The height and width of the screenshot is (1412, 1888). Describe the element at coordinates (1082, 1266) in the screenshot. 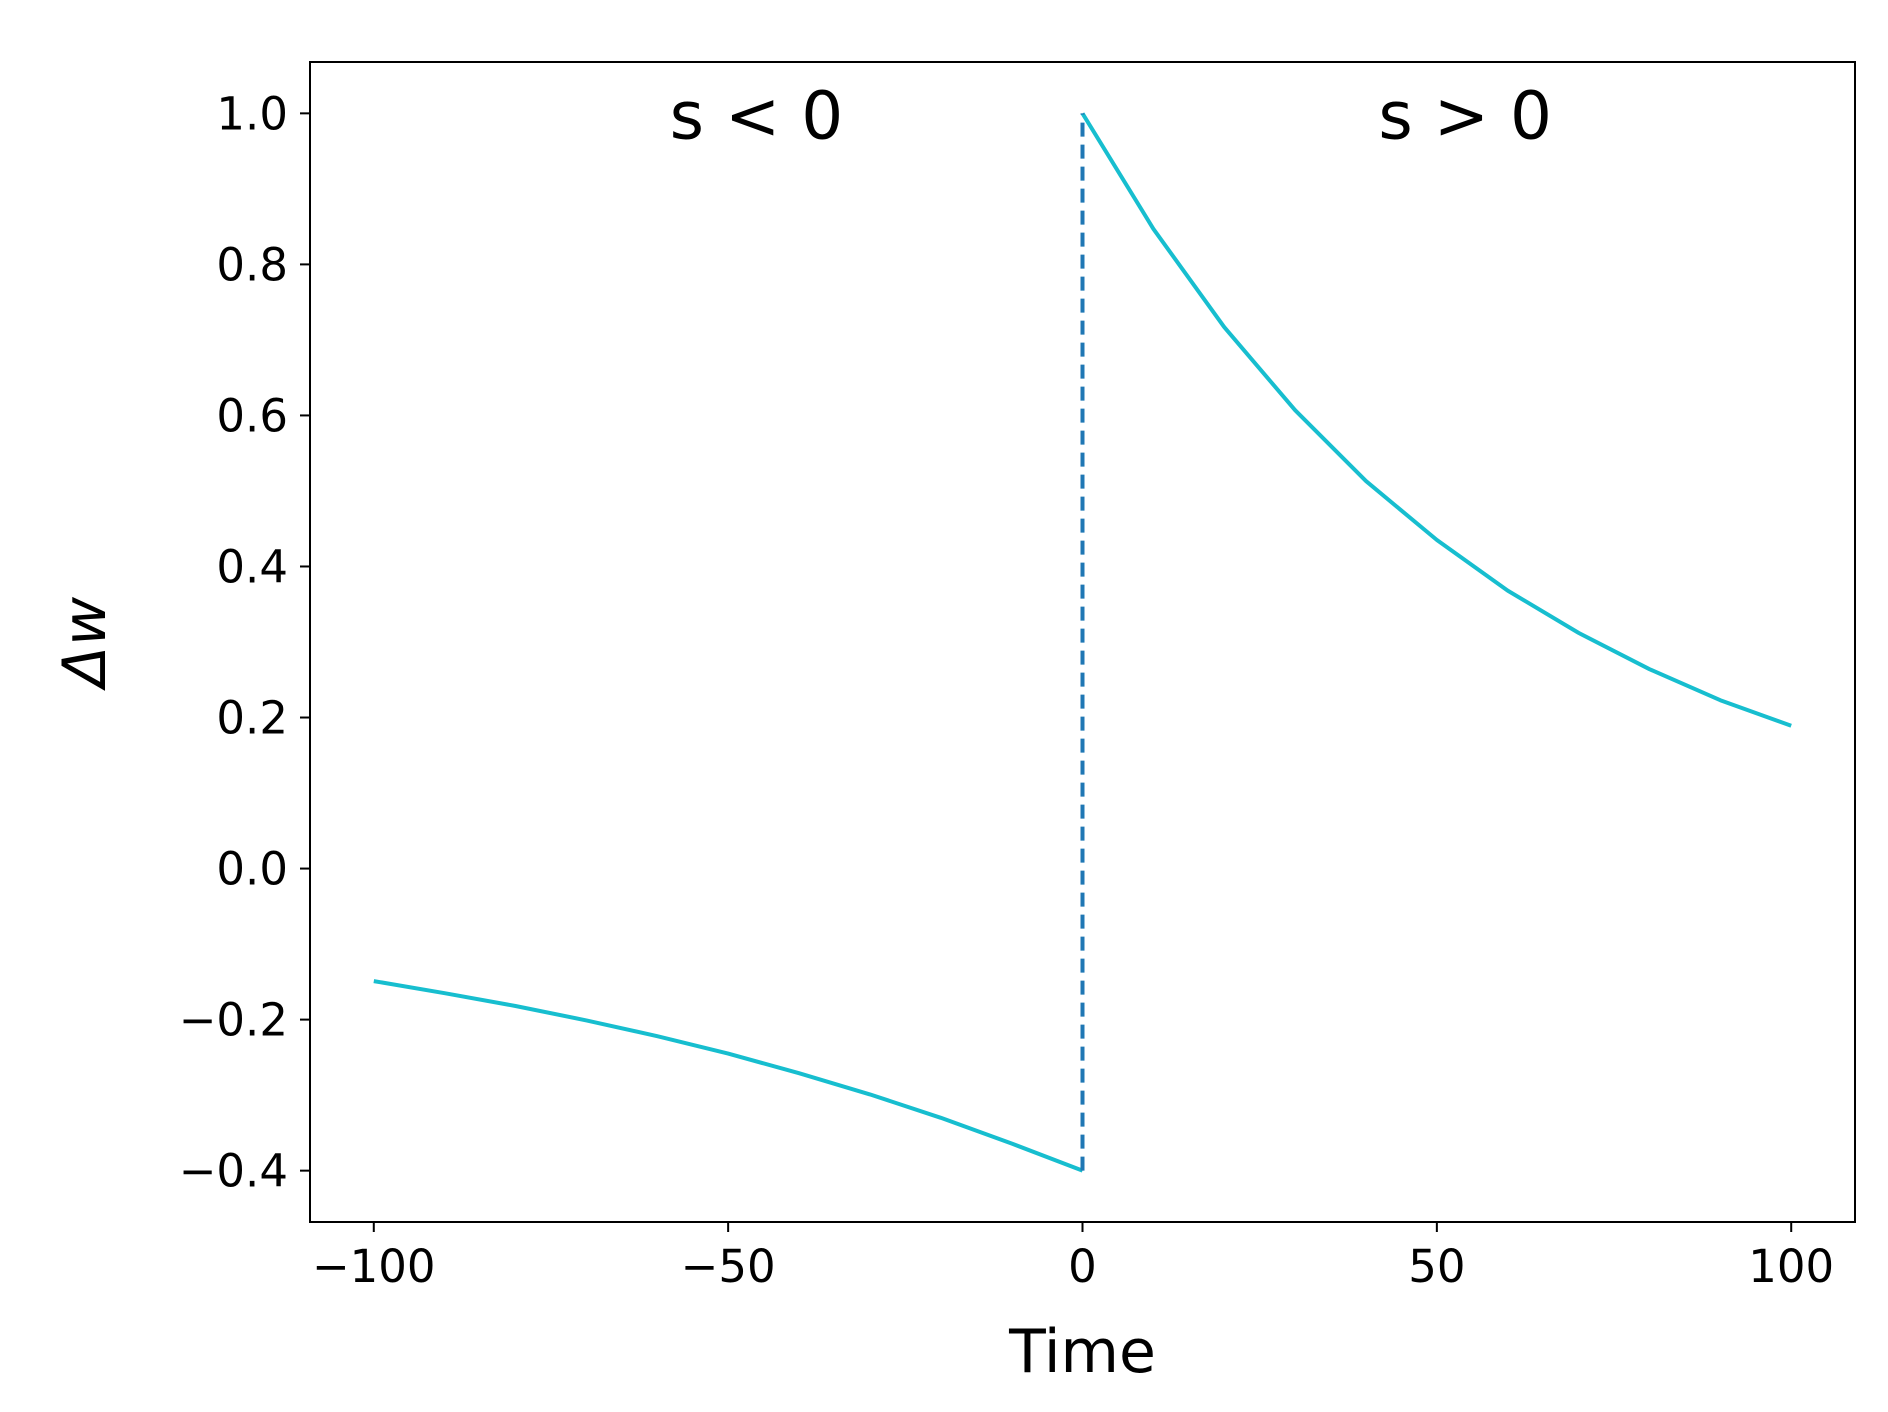

I see `x-tick-label: 0` at that location.